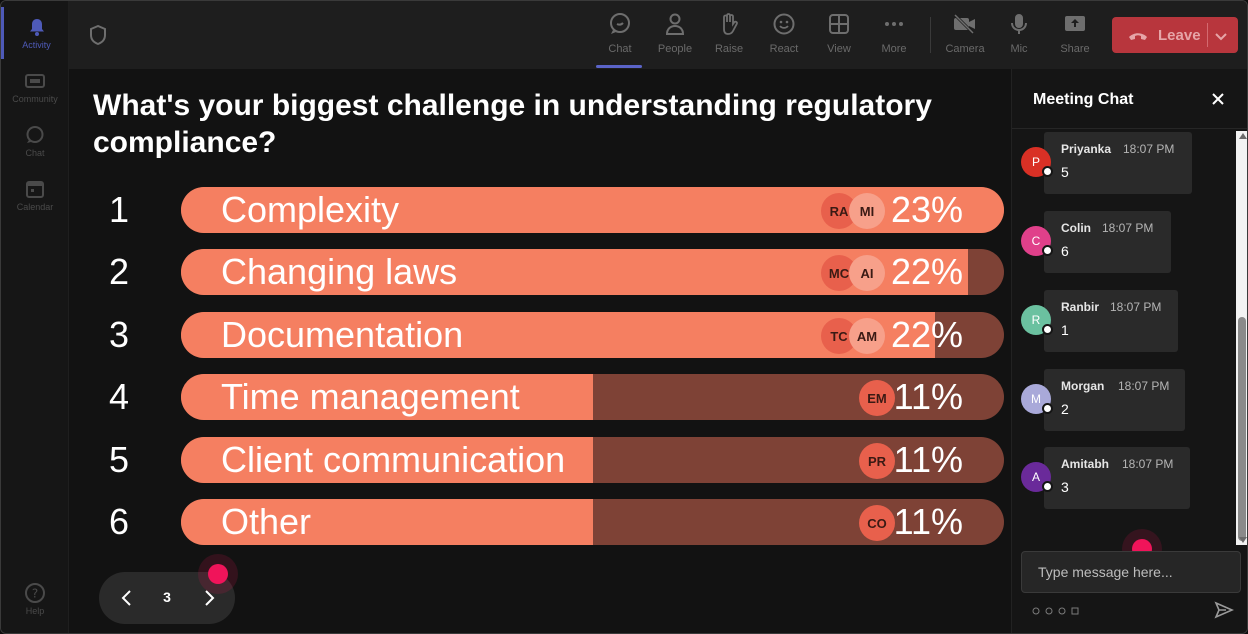  I want to click on rail-item-help: ? Help, so click(35, 599).